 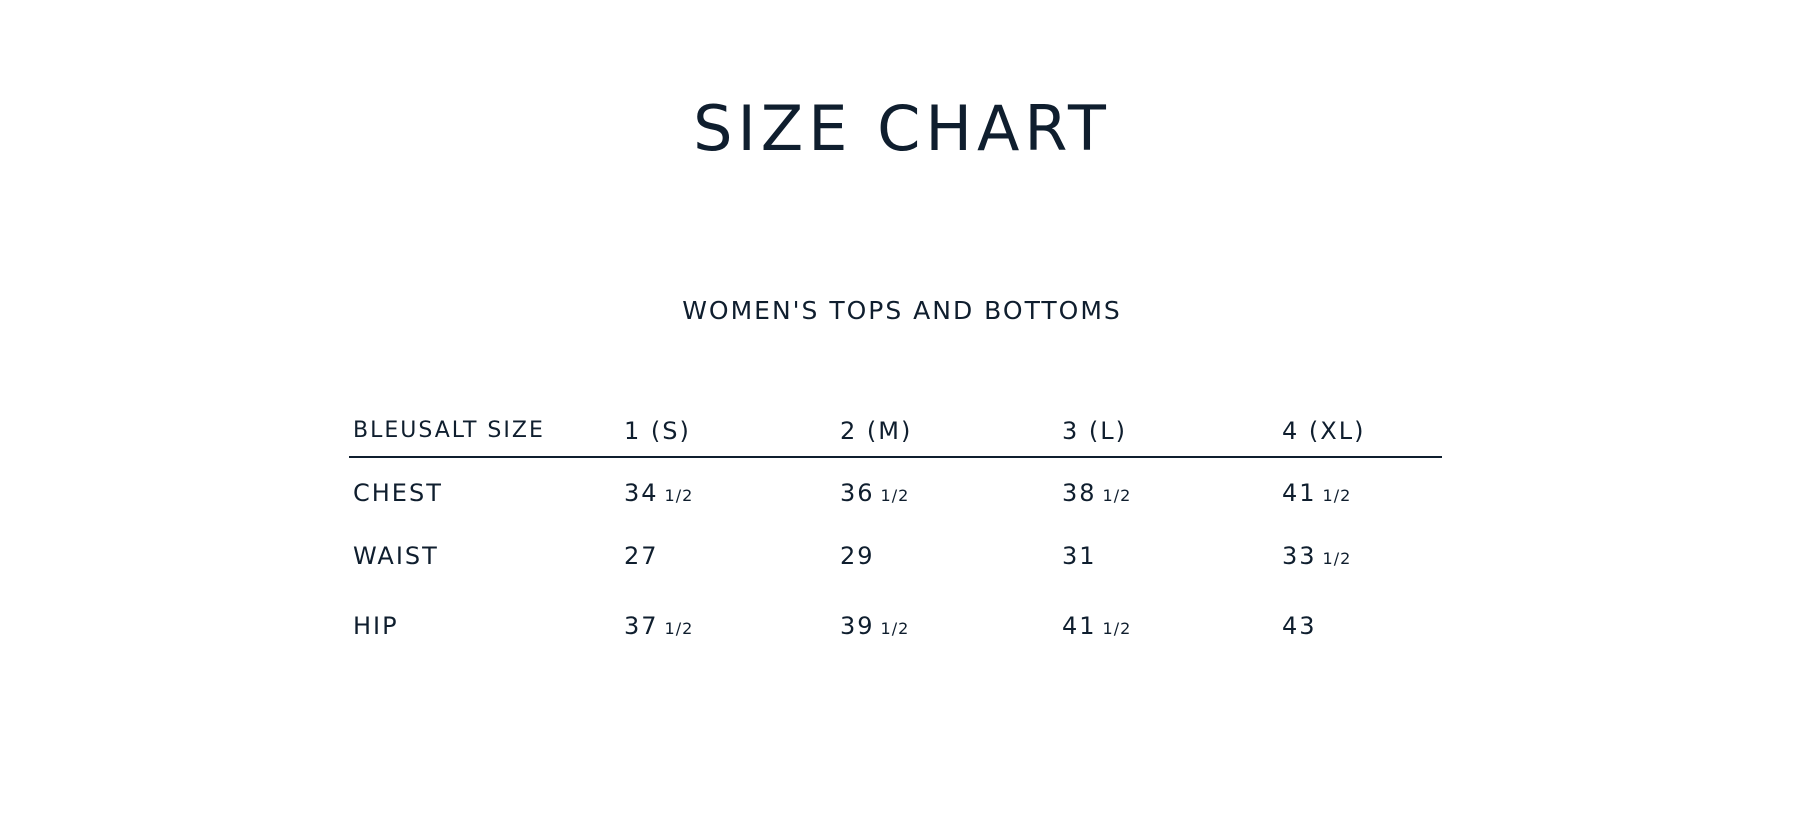 I want to click on table-row-waist: WAIST 27 29 31 33 1/2, so click(x=895, y=556).